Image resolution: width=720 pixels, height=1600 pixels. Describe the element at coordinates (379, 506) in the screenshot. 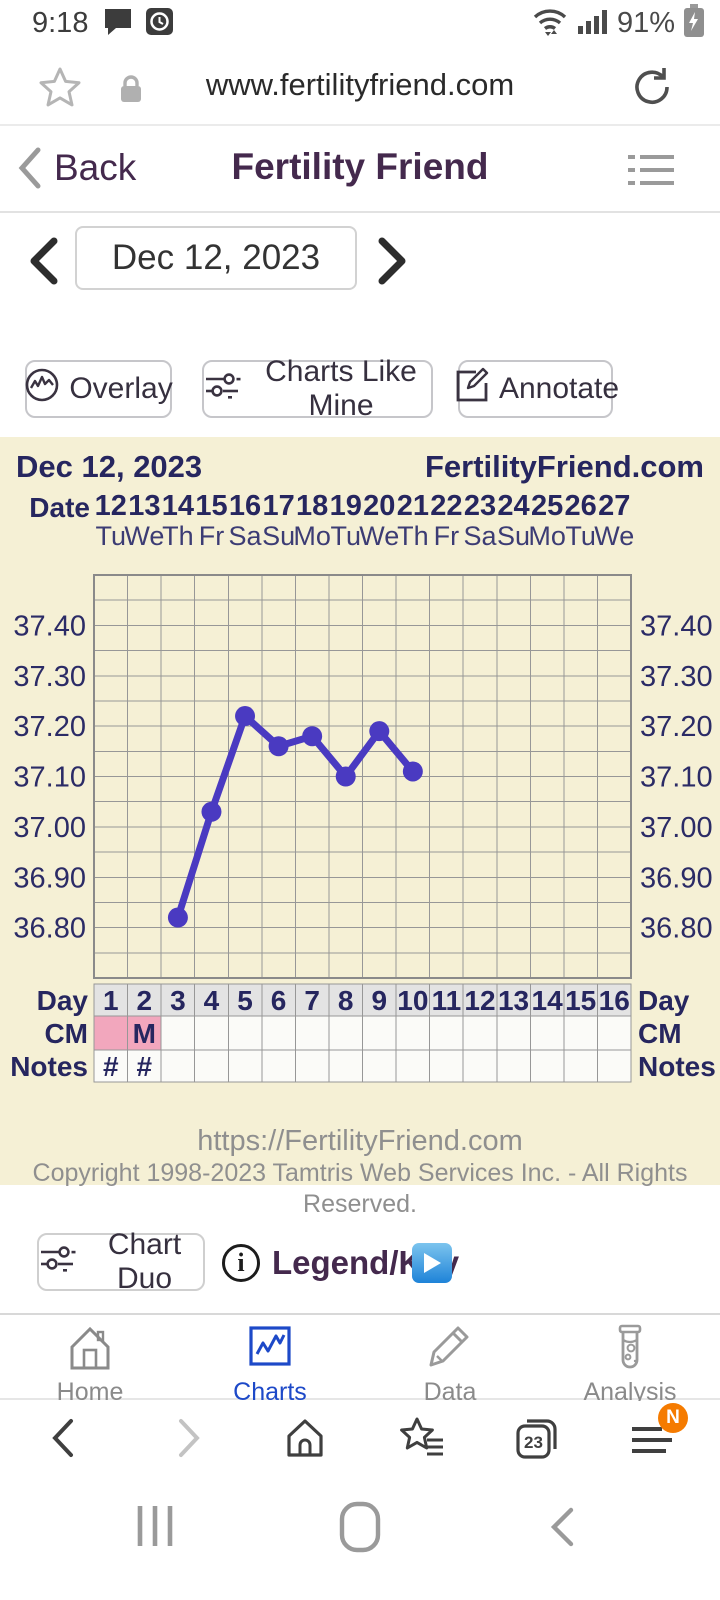

I see `date-label: 20` at that location.